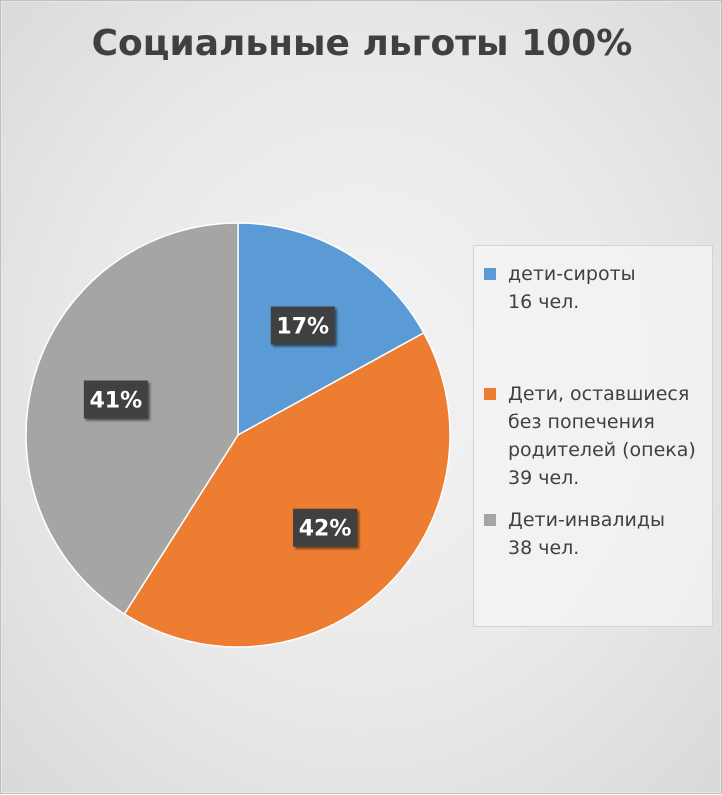 This screenshot has width=722, height=795. I want to click on data-label-orphans: 17%, so click(302, 325).